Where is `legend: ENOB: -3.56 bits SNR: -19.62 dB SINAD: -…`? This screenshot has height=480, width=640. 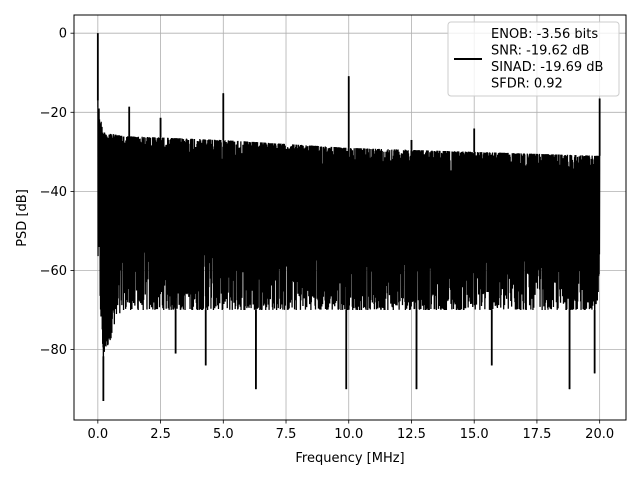
legend: ENOB: -3.56 bits SNR: -19.62 dB SINAD: -… is located at coordinates (533, 59).